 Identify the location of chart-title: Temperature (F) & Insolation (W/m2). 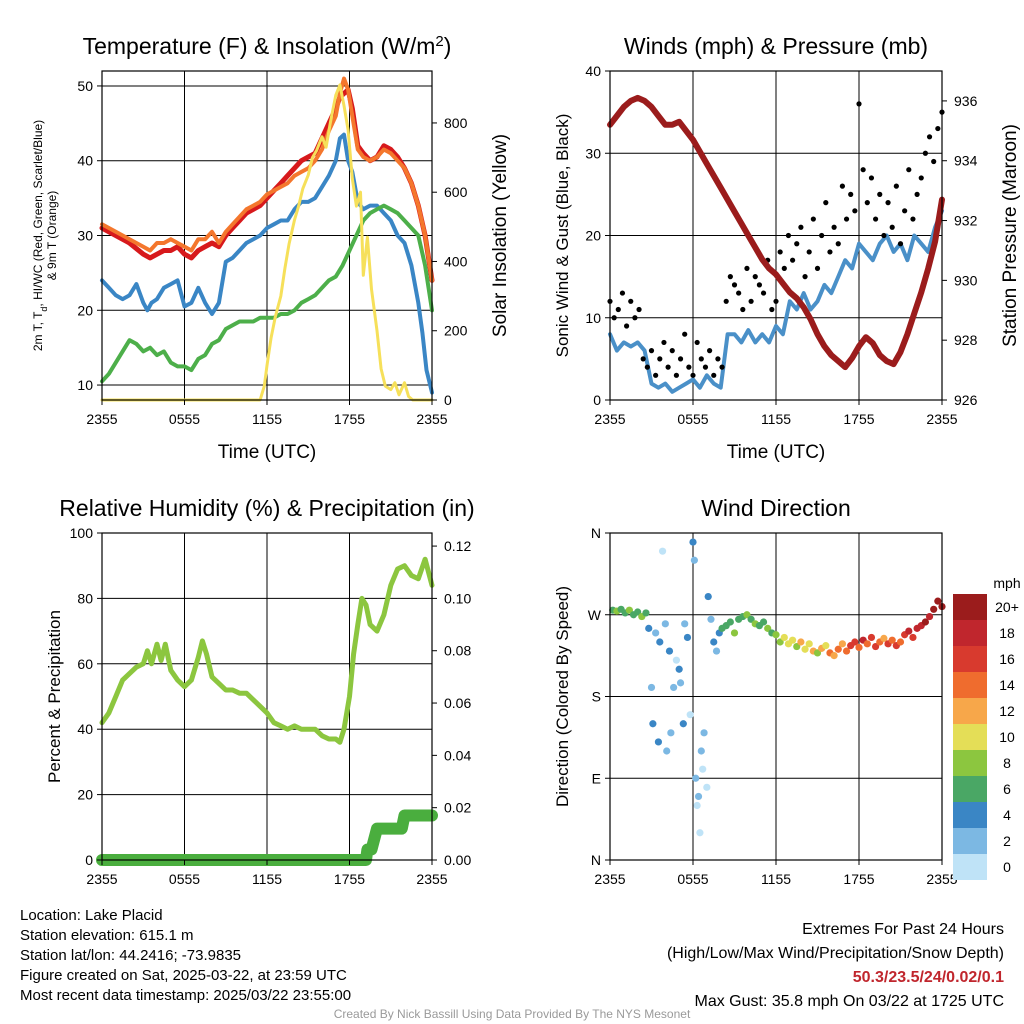
(267, 46).